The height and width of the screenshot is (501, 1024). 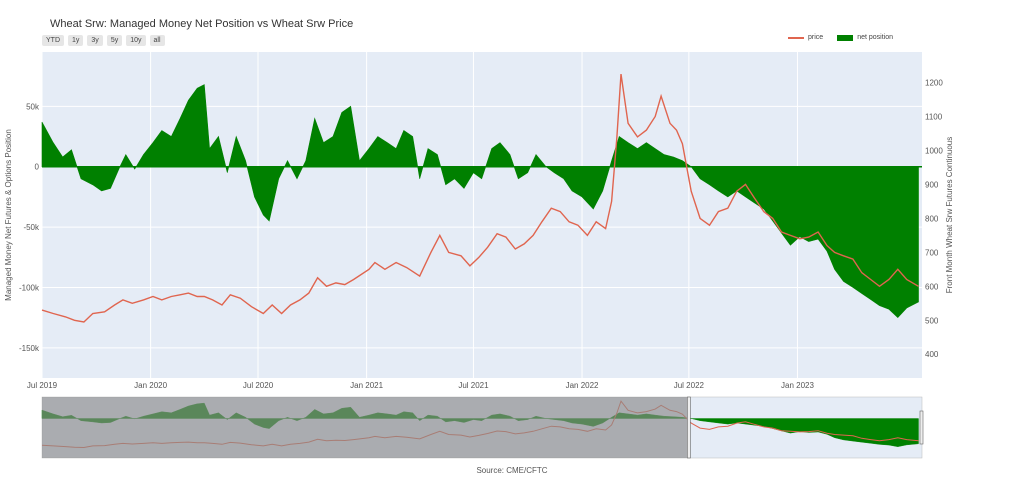 What do you see at coordinates (365, 427) in the screenshot?
I see `range-slider-mask` at bounding box center [365, 427].